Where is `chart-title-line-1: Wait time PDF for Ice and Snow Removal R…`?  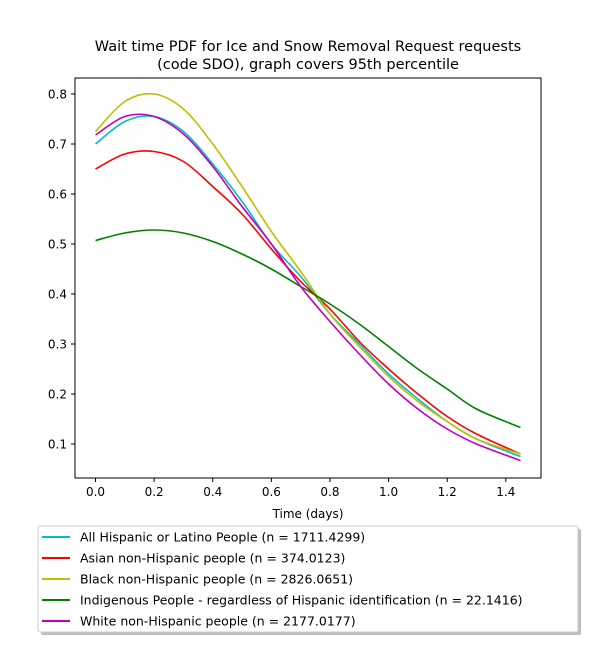
chart-title-line-1: Wait time PDF for Ice and Snow Removal R… is located at coordinates (308, 47).